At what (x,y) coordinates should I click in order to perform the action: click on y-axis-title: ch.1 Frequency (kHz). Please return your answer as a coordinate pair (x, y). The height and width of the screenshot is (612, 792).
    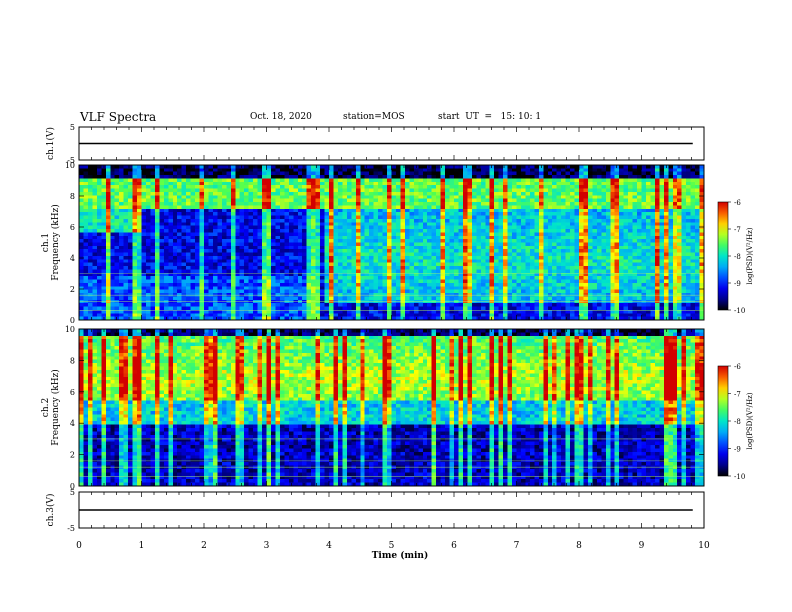
    Looking at the image, I should click on (51, 242).